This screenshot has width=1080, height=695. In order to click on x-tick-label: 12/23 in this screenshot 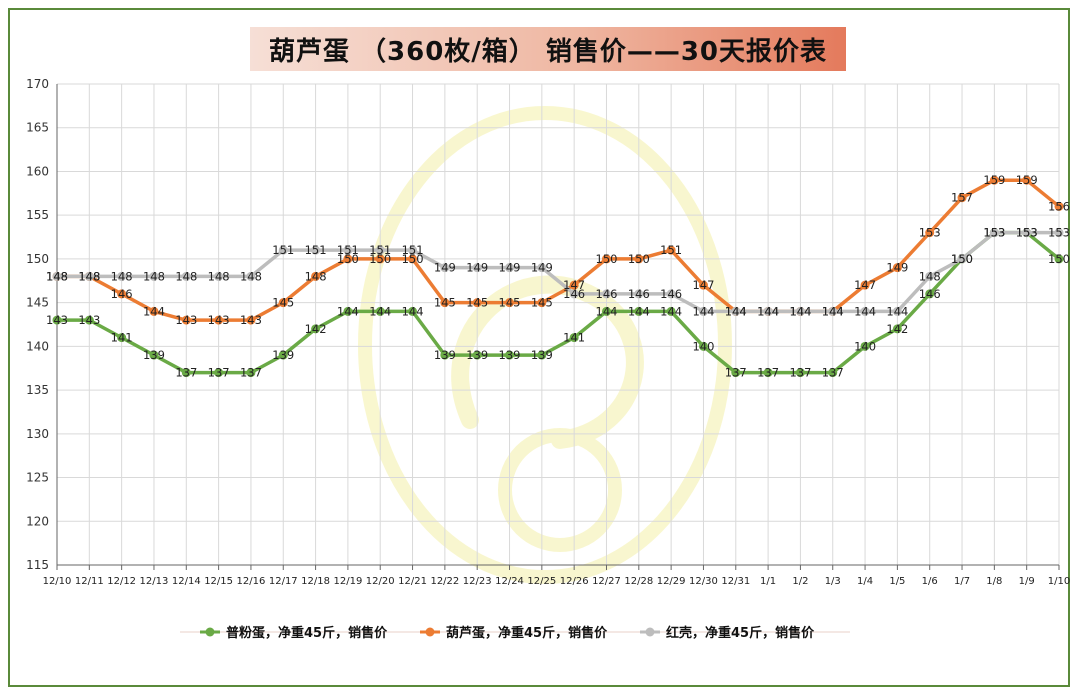, I will do `click(477, 581)`.